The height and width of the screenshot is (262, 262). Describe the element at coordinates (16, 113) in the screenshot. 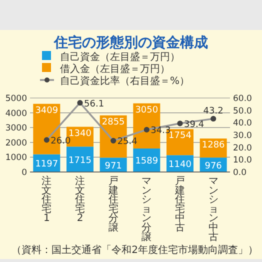

I see `y-tick-label: 4000` at that location.